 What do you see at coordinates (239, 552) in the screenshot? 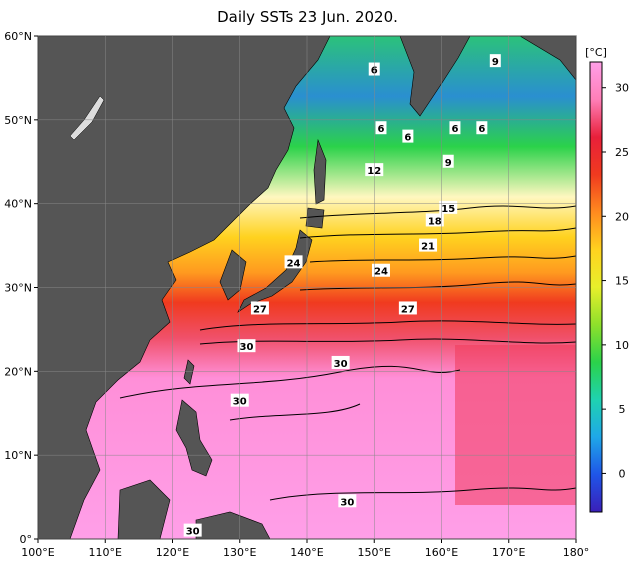
I see `x-tick-label: 130°E` at bounding box center [239, 552].